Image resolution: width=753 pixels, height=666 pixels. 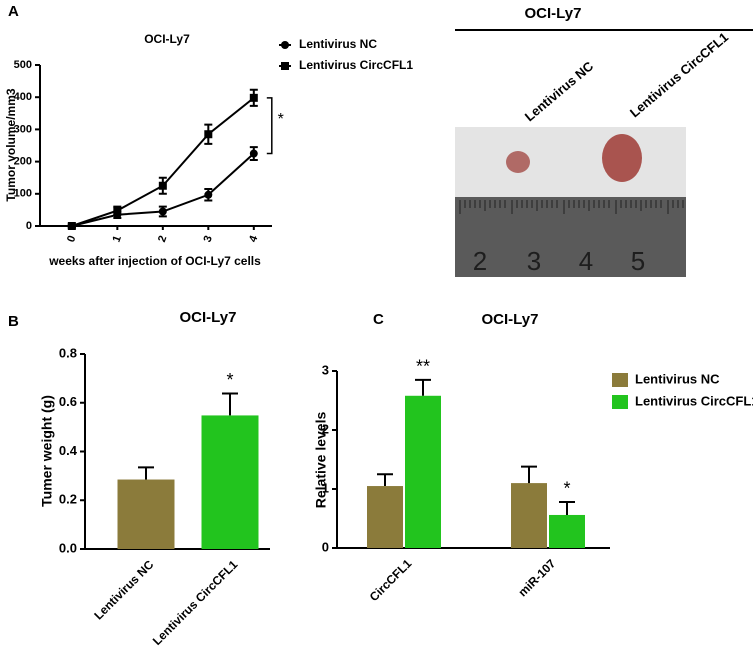 I want to click on x-tick-label: 4, so click(x=254, y=238).